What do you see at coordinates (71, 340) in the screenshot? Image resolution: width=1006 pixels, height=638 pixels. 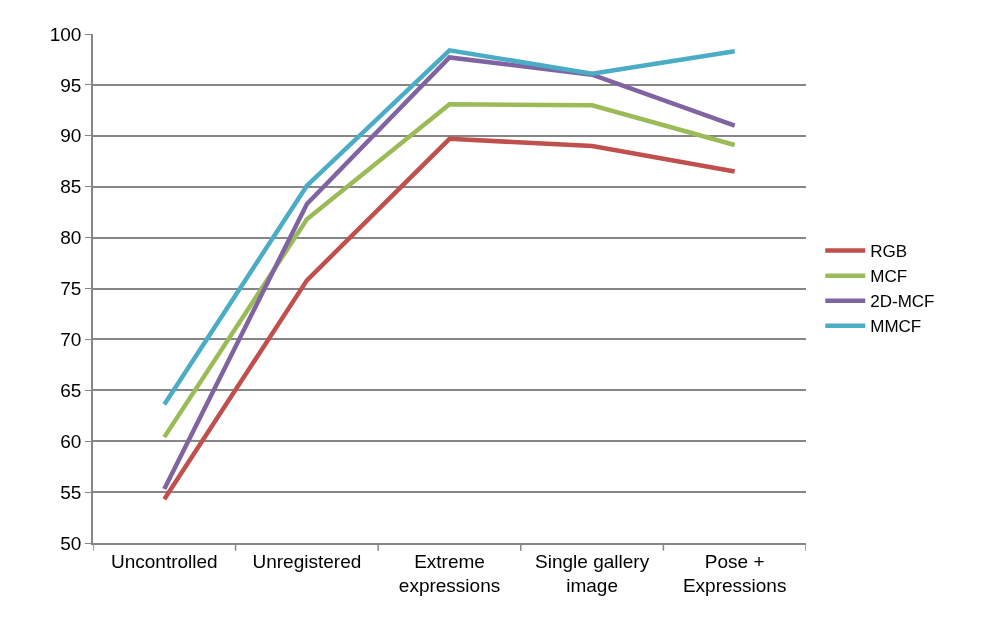 I see `y-tick-label: 70` at bounding box center [71, 340].